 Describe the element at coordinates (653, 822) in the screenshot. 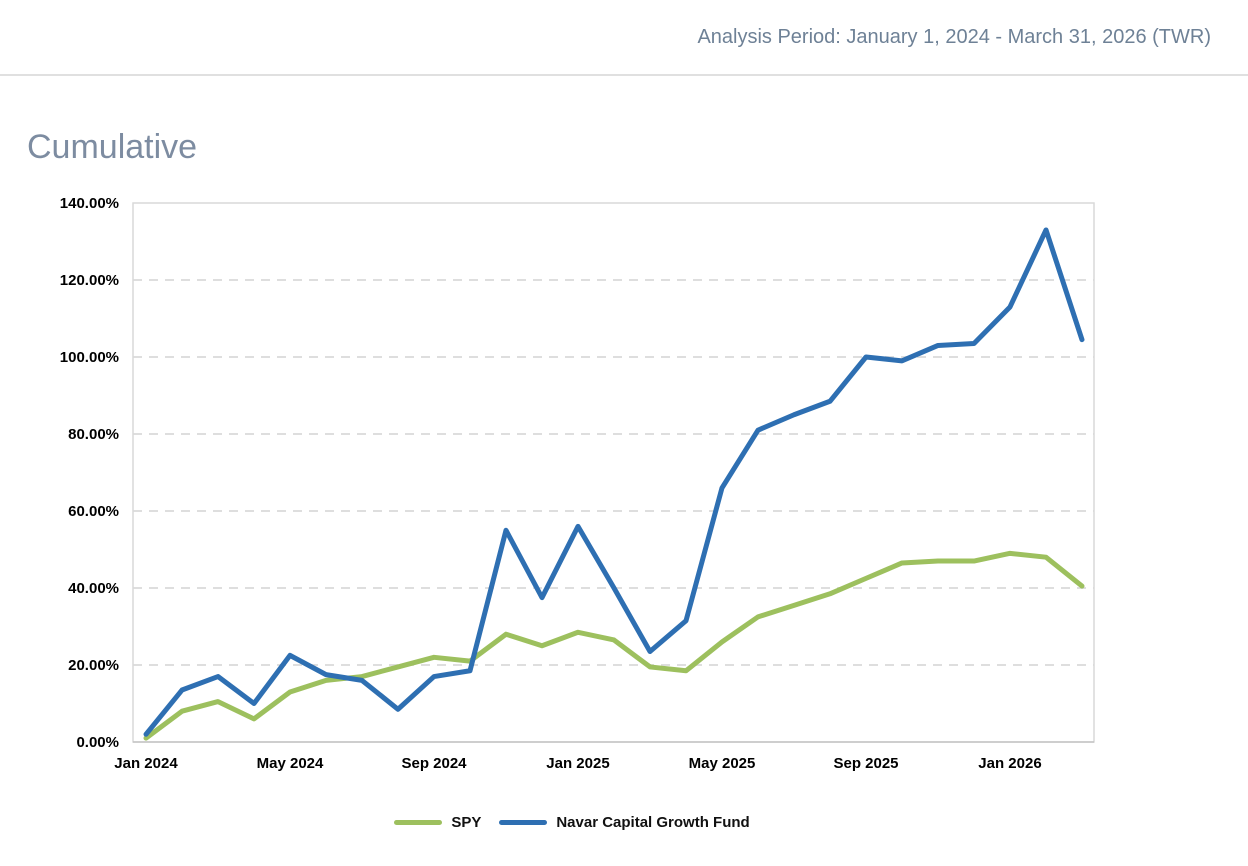

I see `navar-capital-growth-fund-legend-label: Navar Capital Growth Fund` at that location.